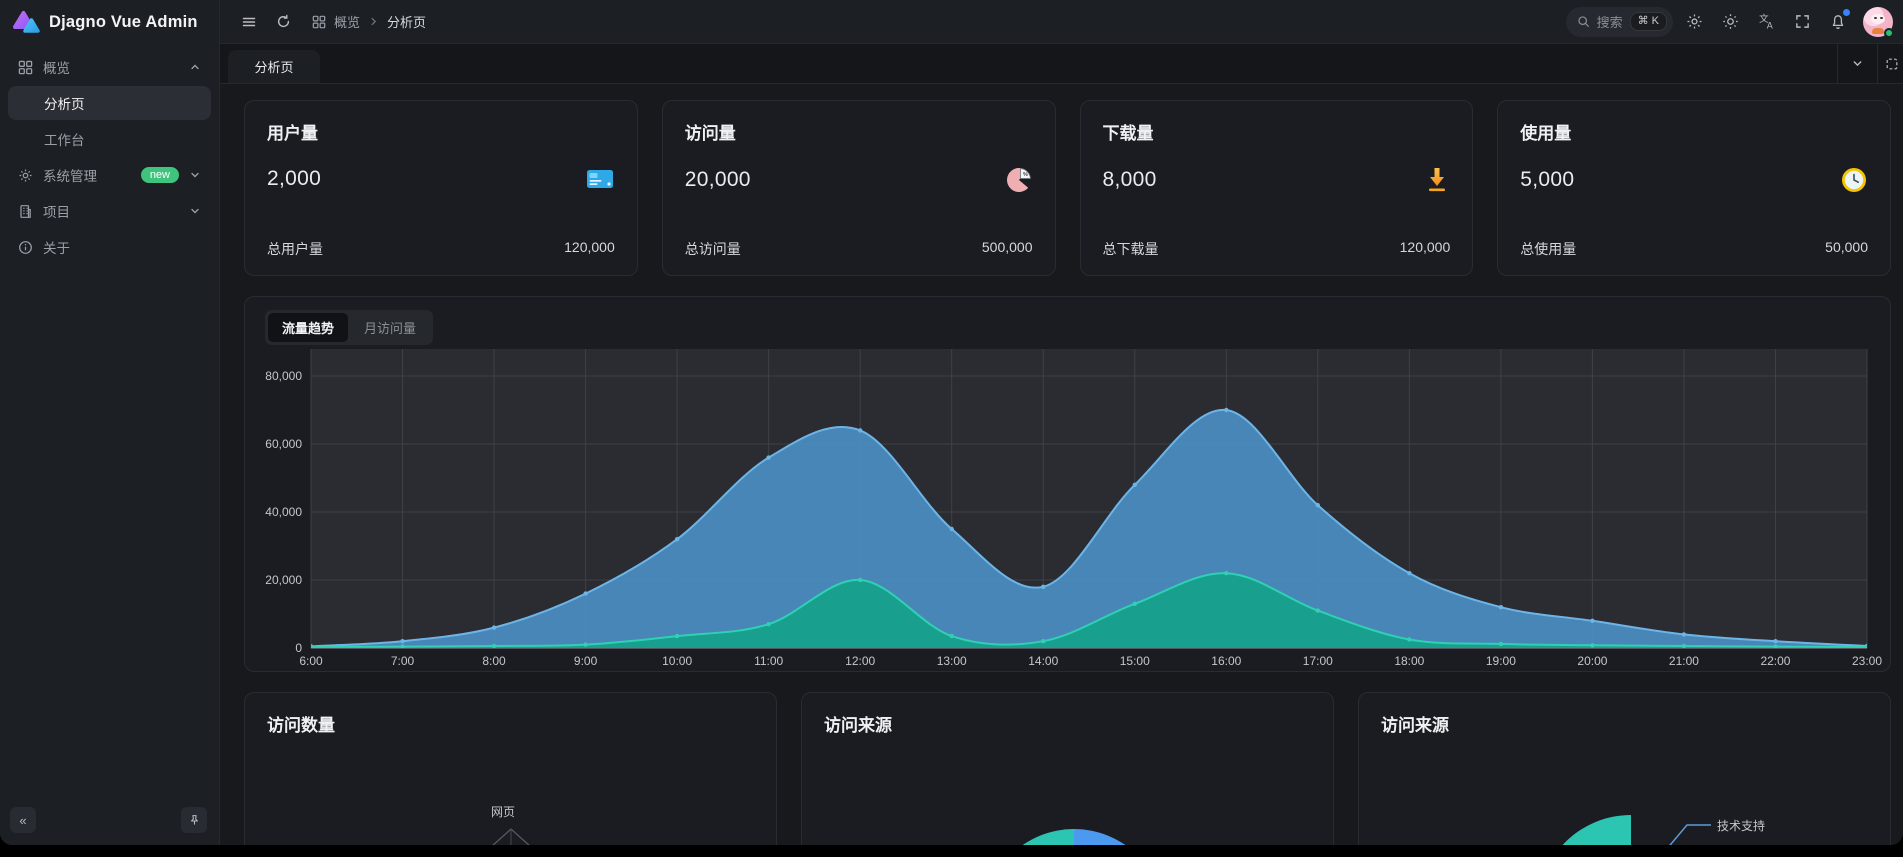 Image resolution: width=1903 pixels, height=857 pixels. What do you see at coordinates (274, 66) in the screenshot?
I see `tab-analytics: 分析页` at bounding box center [274, 66].